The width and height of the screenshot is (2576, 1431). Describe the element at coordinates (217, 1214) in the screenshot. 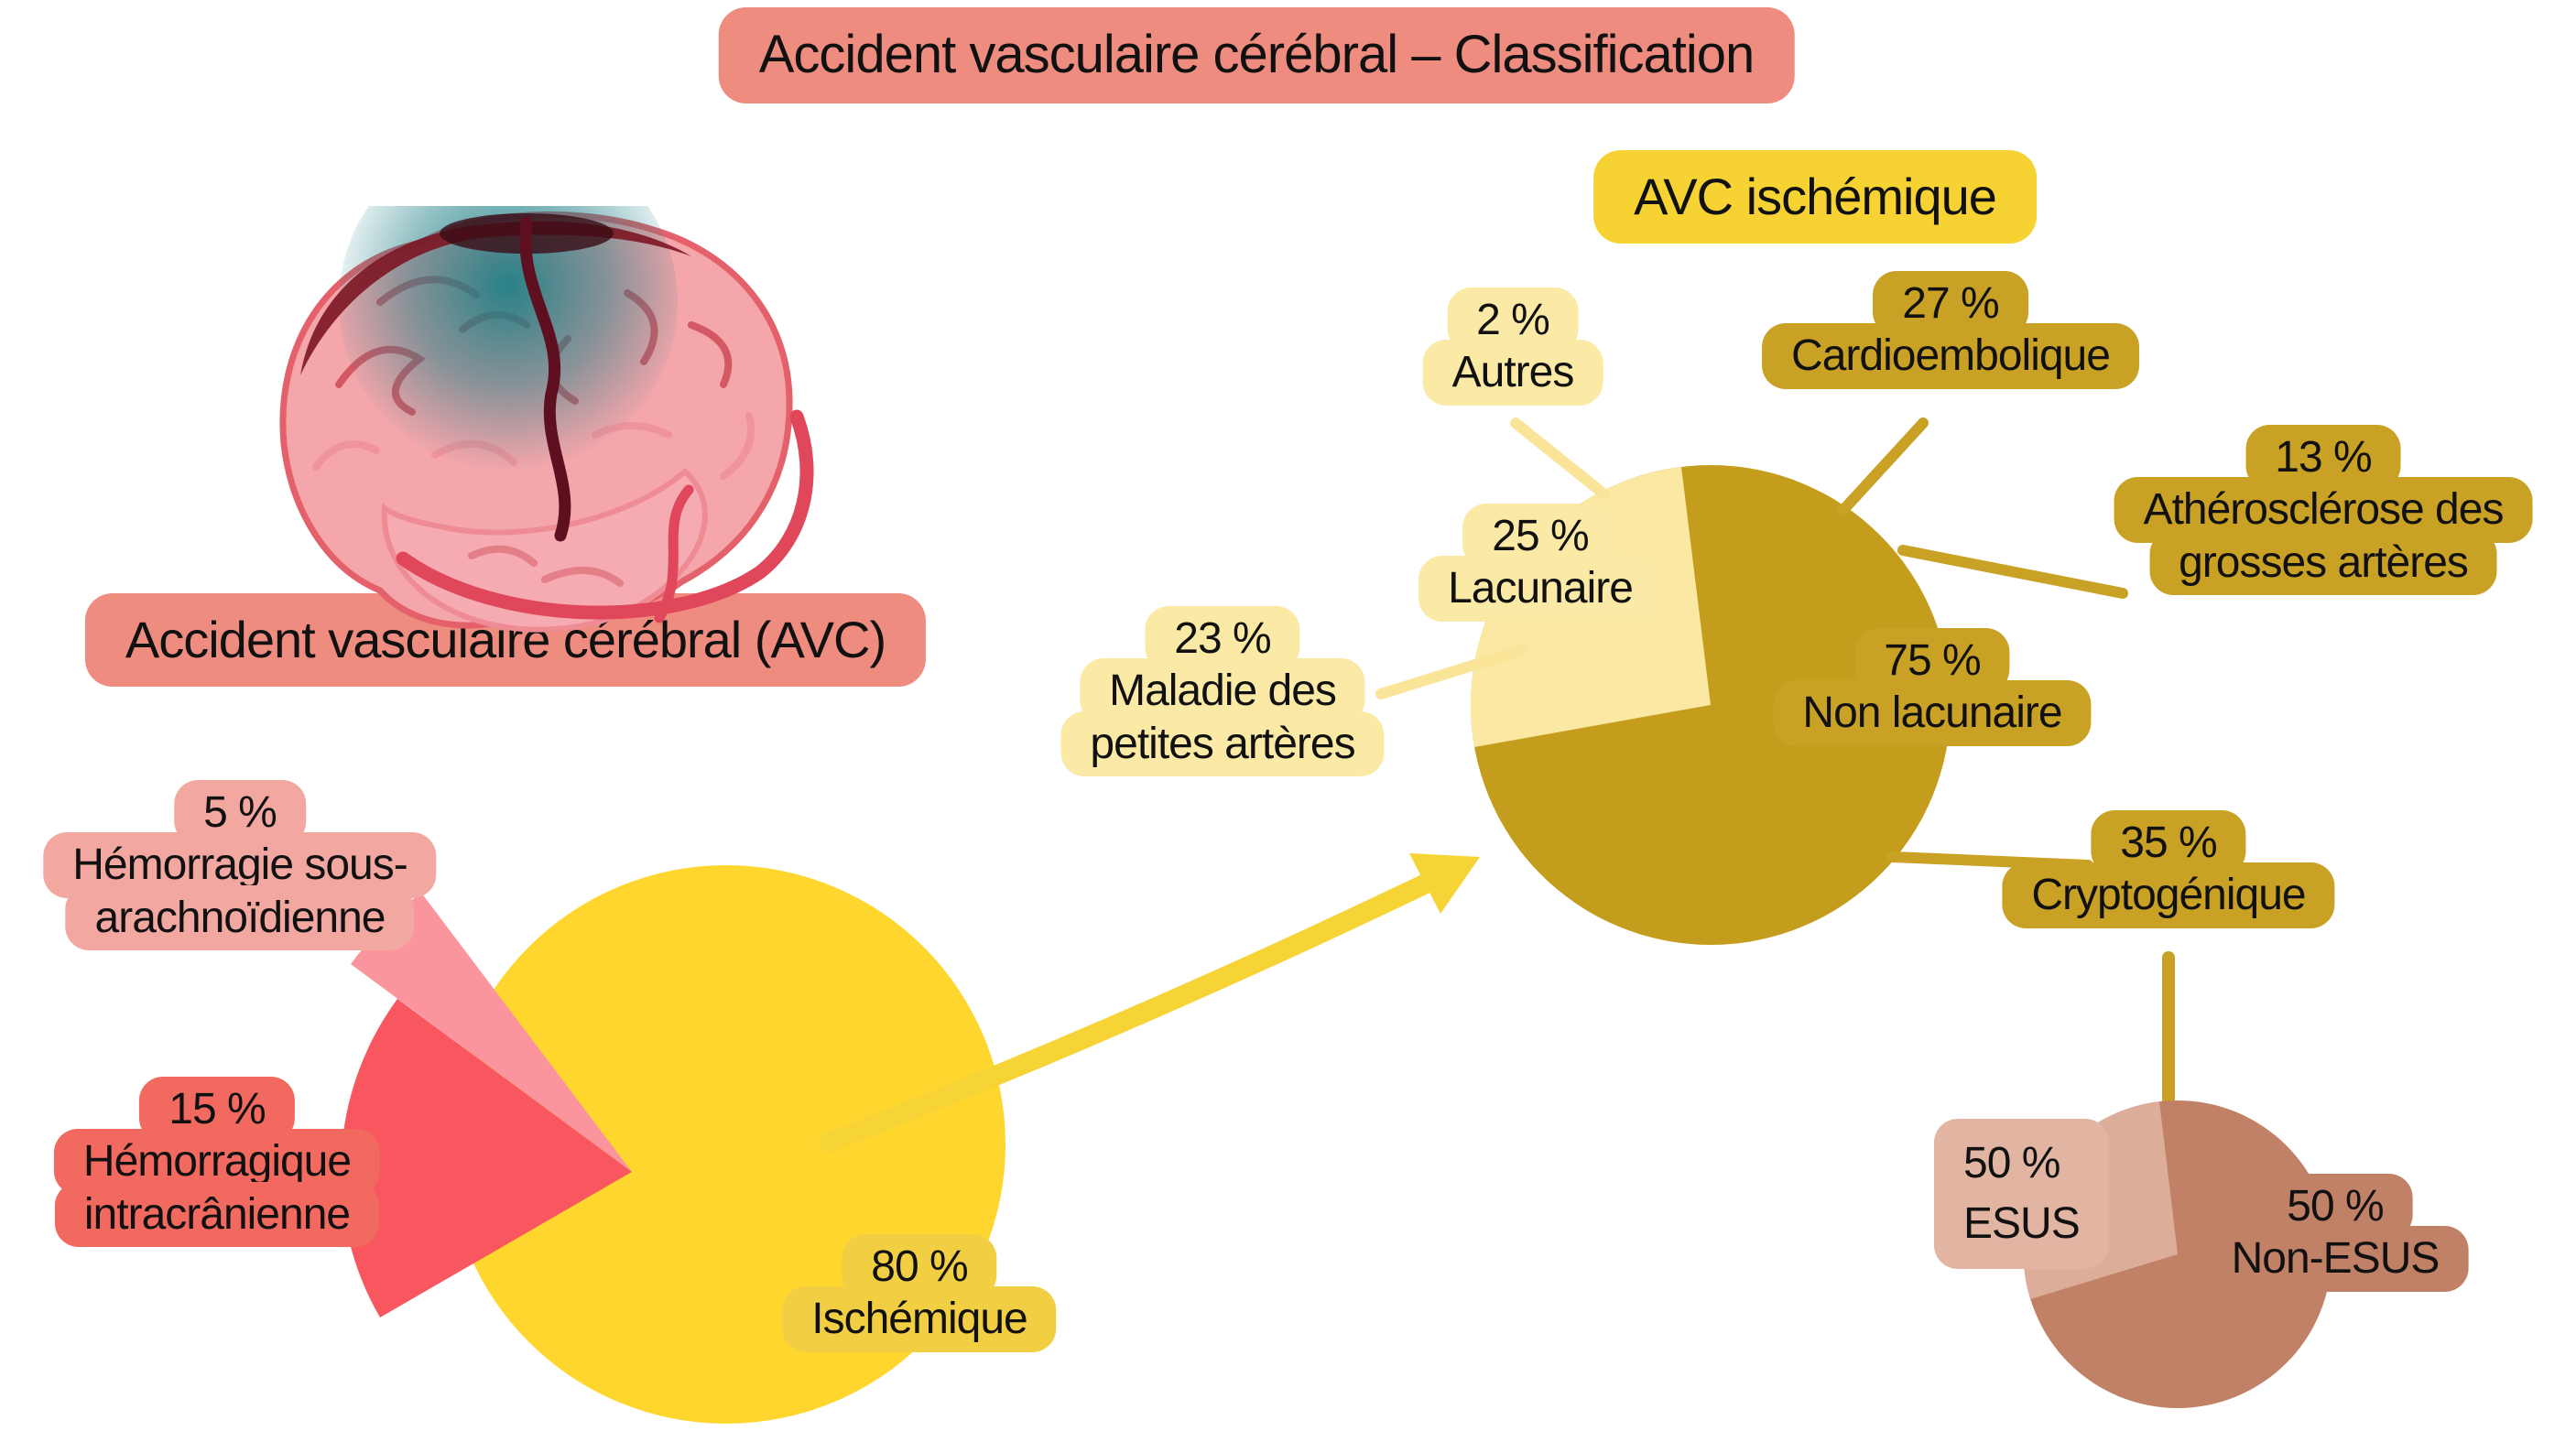

I see `callout-ich-text2: intracrânienne` at that location.